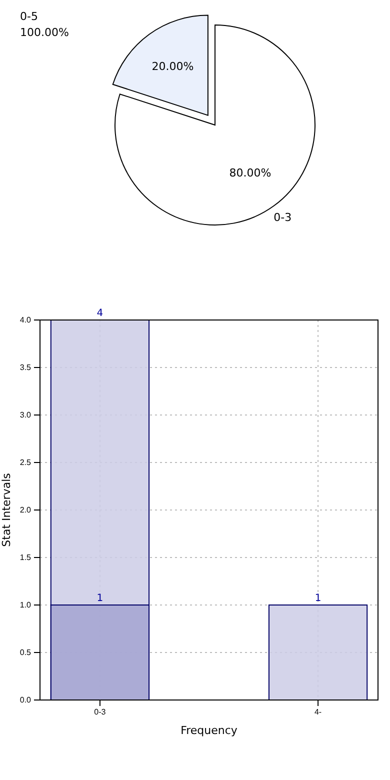 The width and height of the screenshot is (390, 780). Describe the element at coordinates (26, 605) in the screenshot. I see `y-tick-label: 1.0` at that location.